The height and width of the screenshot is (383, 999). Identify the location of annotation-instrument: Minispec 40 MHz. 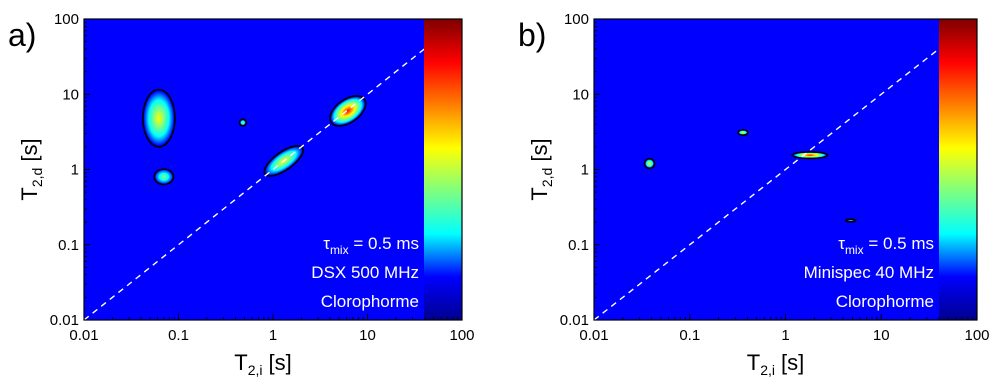
(869, 272).